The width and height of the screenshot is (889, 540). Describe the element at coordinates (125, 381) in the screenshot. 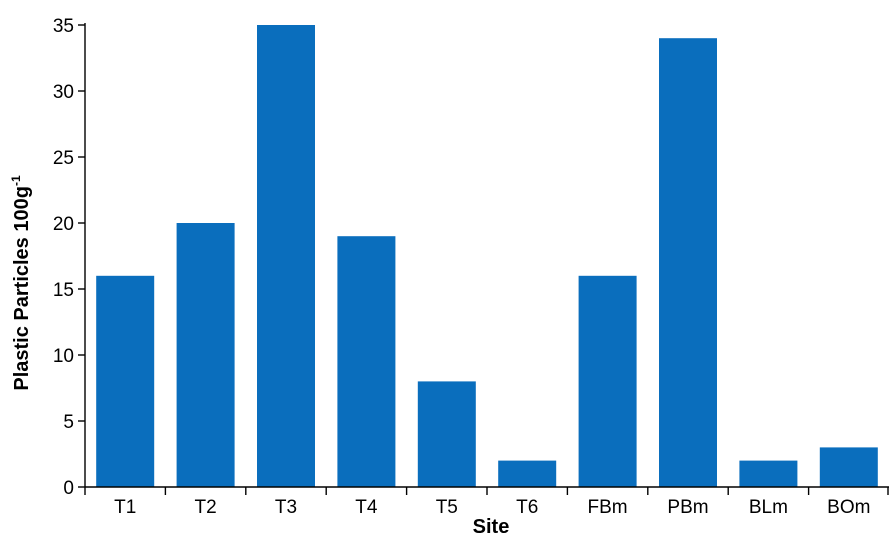

I see `bar-T1` at that location.